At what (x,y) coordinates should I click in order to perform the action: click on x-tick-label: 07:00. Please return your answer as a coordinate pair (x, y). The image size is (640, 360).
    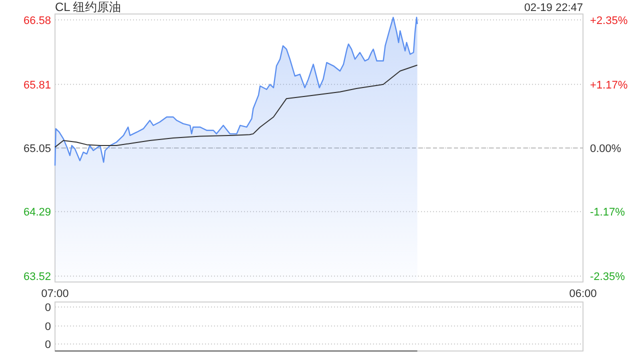
    Looking at the image, I should click on (55, 294).